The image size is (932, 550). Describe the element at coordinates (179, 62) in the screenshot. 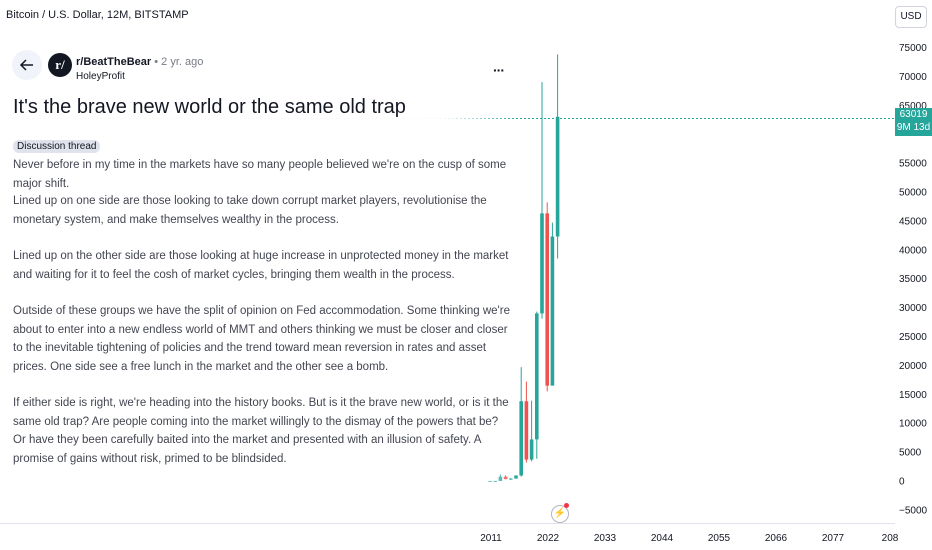

I see `post-time: • 2 yr. ago` at that location.